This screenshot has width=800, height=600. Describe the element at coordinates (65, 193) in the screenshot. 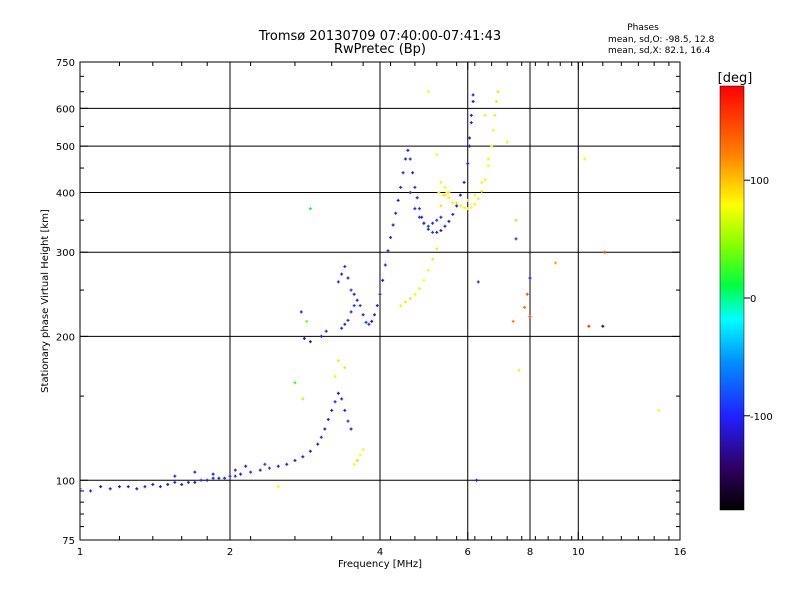

I see `y-tick-label: 400` at that location.